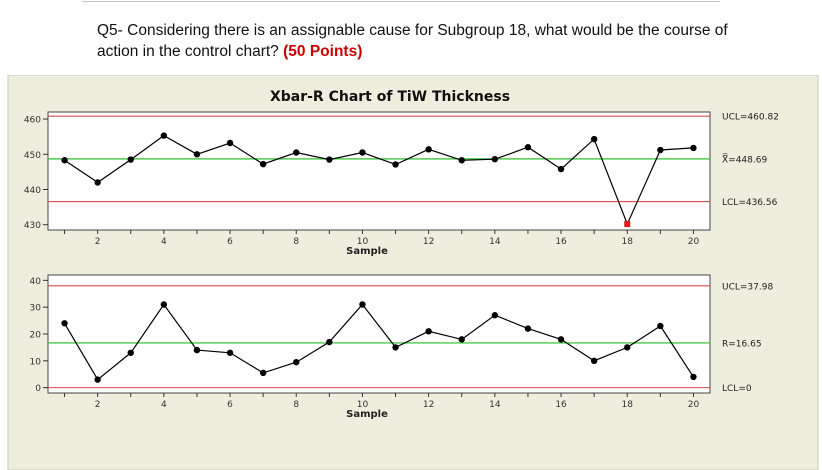 The height and width of the screenshot is (470, 822). Describe the element at coordinates (38, 389) in the screenshot. I see `range-y-tick-label: 0` at that location.